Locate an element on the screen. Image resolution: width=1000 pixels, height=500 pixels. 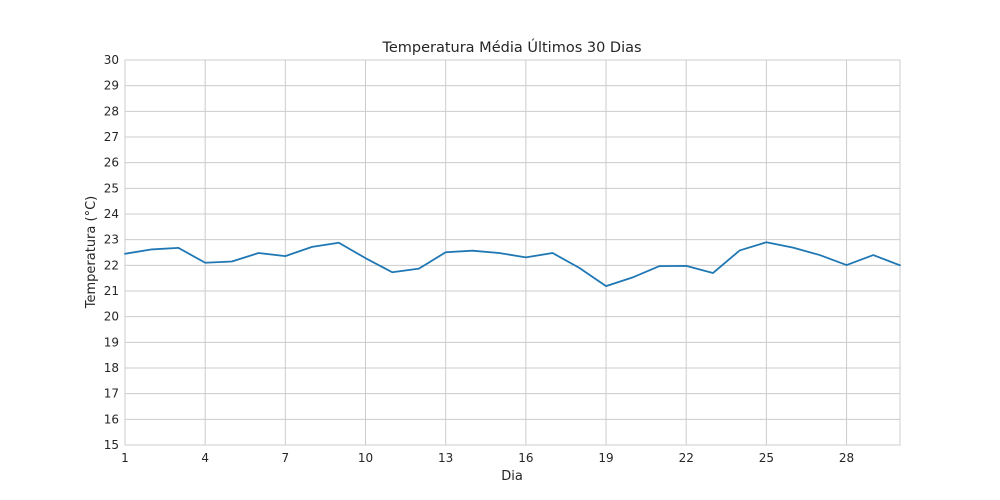
y-tick-label: 18 is located at coordinates (111, 368).